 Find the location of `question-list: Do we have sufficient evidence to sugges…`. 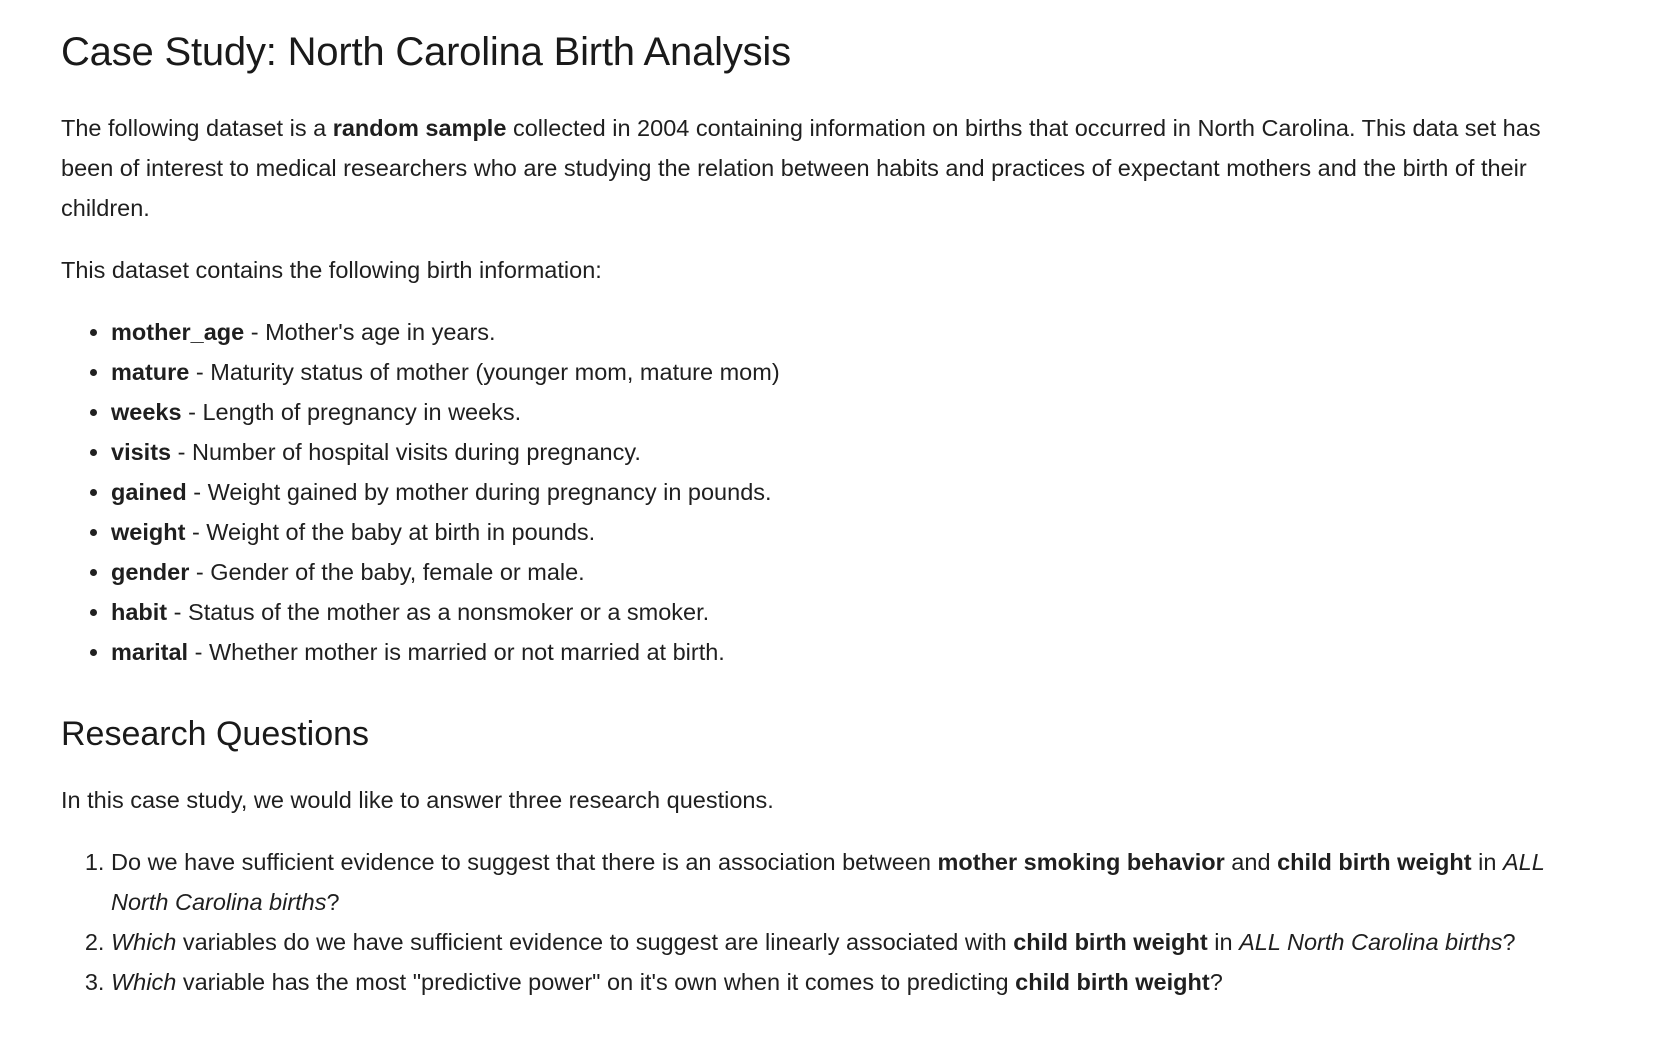

question-list: Do we have sufficient evidence to sugges… is located at coordinates (828, 922).